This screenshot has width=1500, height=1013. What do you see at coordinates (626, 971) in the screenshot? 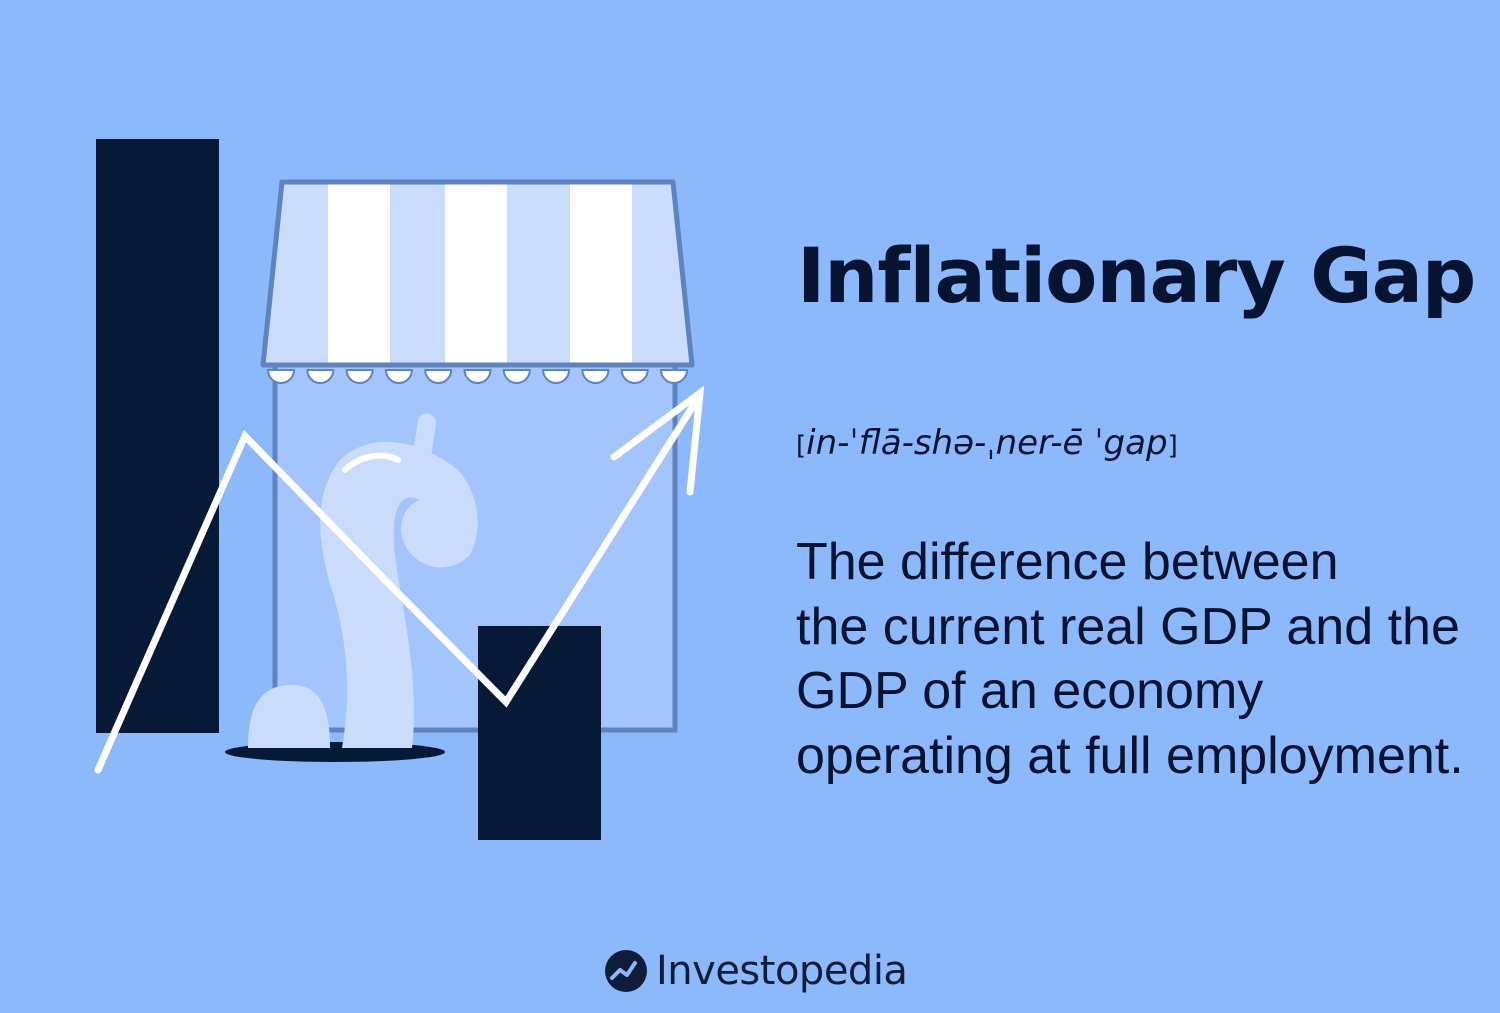
I see `investopedia-logo-icon` at bounding box center [626, 971].